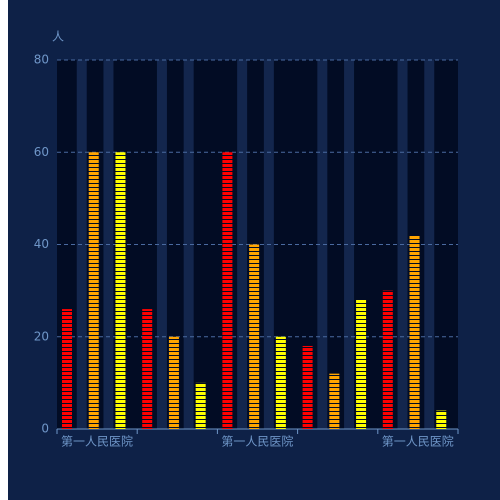 The width and height of the screenshot is (500, 500). Describe the element at coordinates (41, 60) in the screenshot. I see `y-tick-label: 80` at that location.